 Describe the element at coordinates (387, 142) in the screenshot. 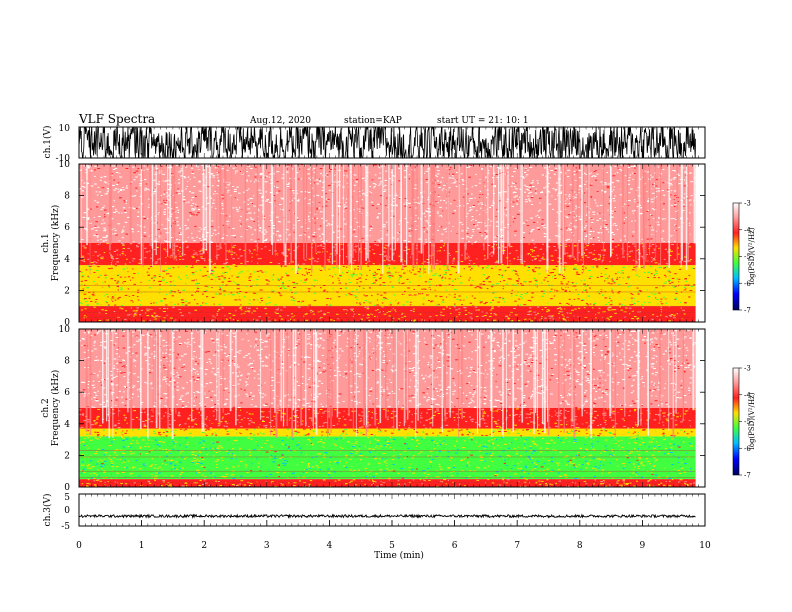

I see `ch1-waveform-trace` at that location.